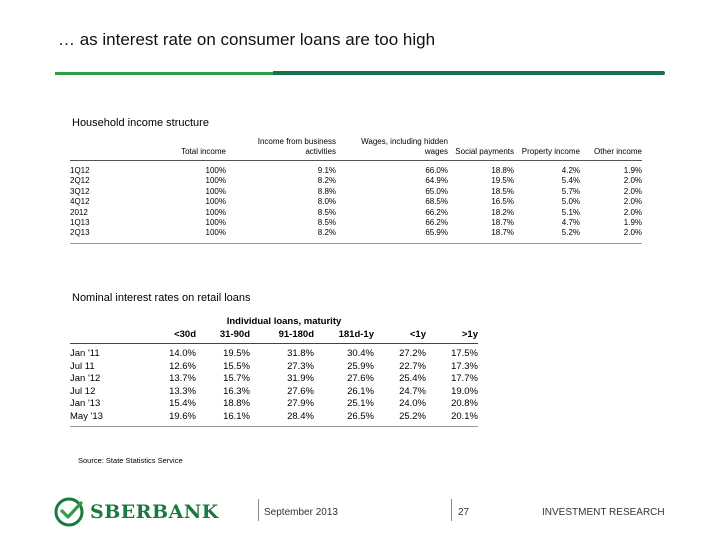 Image resolution: width=720 pixels, height=540 pixels. What do you see at coordinates (356, 202) in the screenshot?
I see `table-row: 4Q12 100% 8.0% 68.5% 16.5% 5.0% 2.0%` at bounding box center [356, 202].